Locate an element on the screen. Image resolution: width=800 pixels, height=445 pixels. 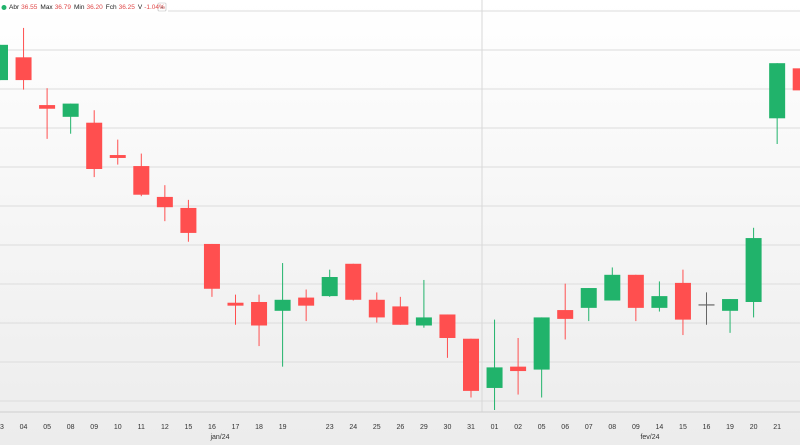
x-tick-label: 07 is located at coordinates (589, 427).